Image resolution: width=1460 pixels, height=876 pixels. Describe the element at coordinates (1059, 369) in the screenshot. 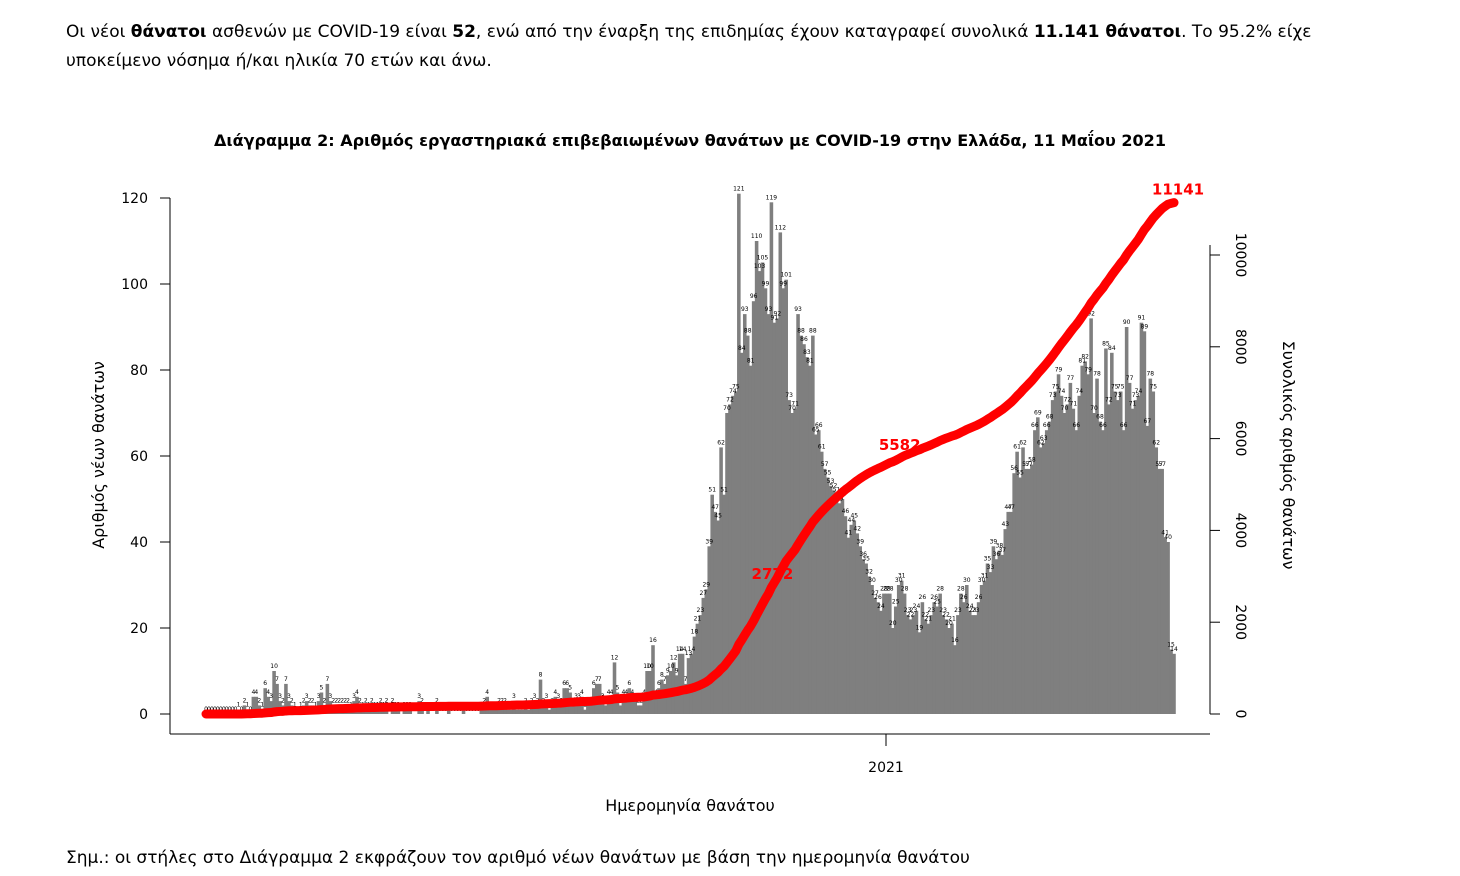

I see `bar-value-label-288: 79` at that location.